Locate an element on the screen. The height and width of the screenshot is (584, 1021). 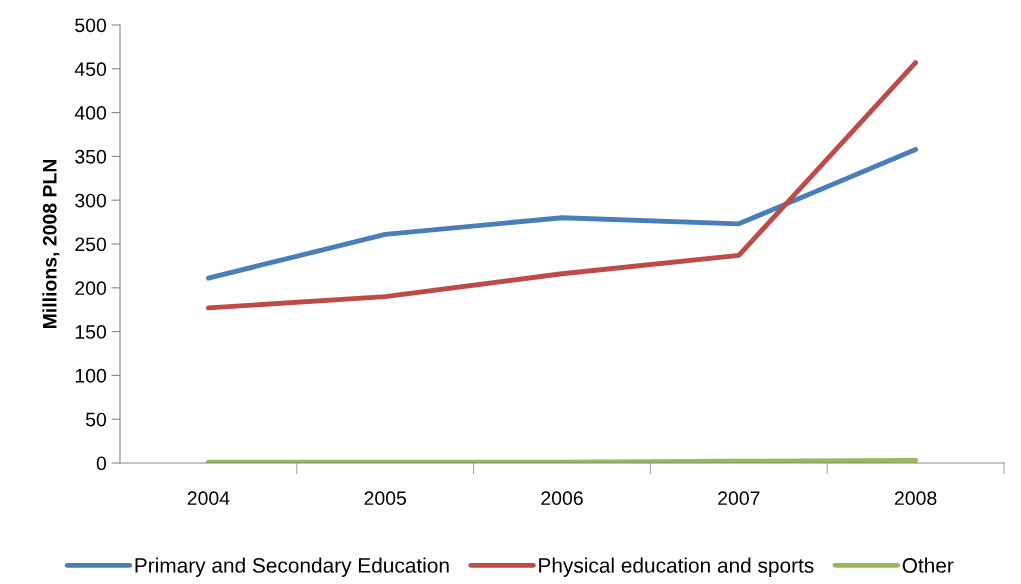
legend-label: Physical education and sports is located at coordinates (676, 567).